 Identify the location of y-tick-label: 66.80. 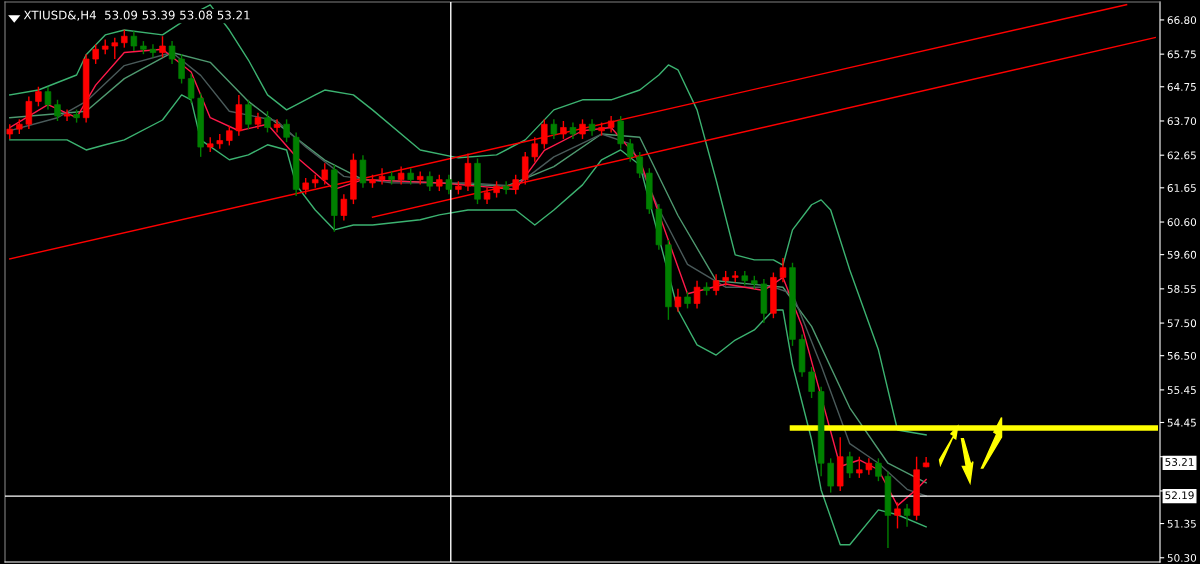
(1182, 20).